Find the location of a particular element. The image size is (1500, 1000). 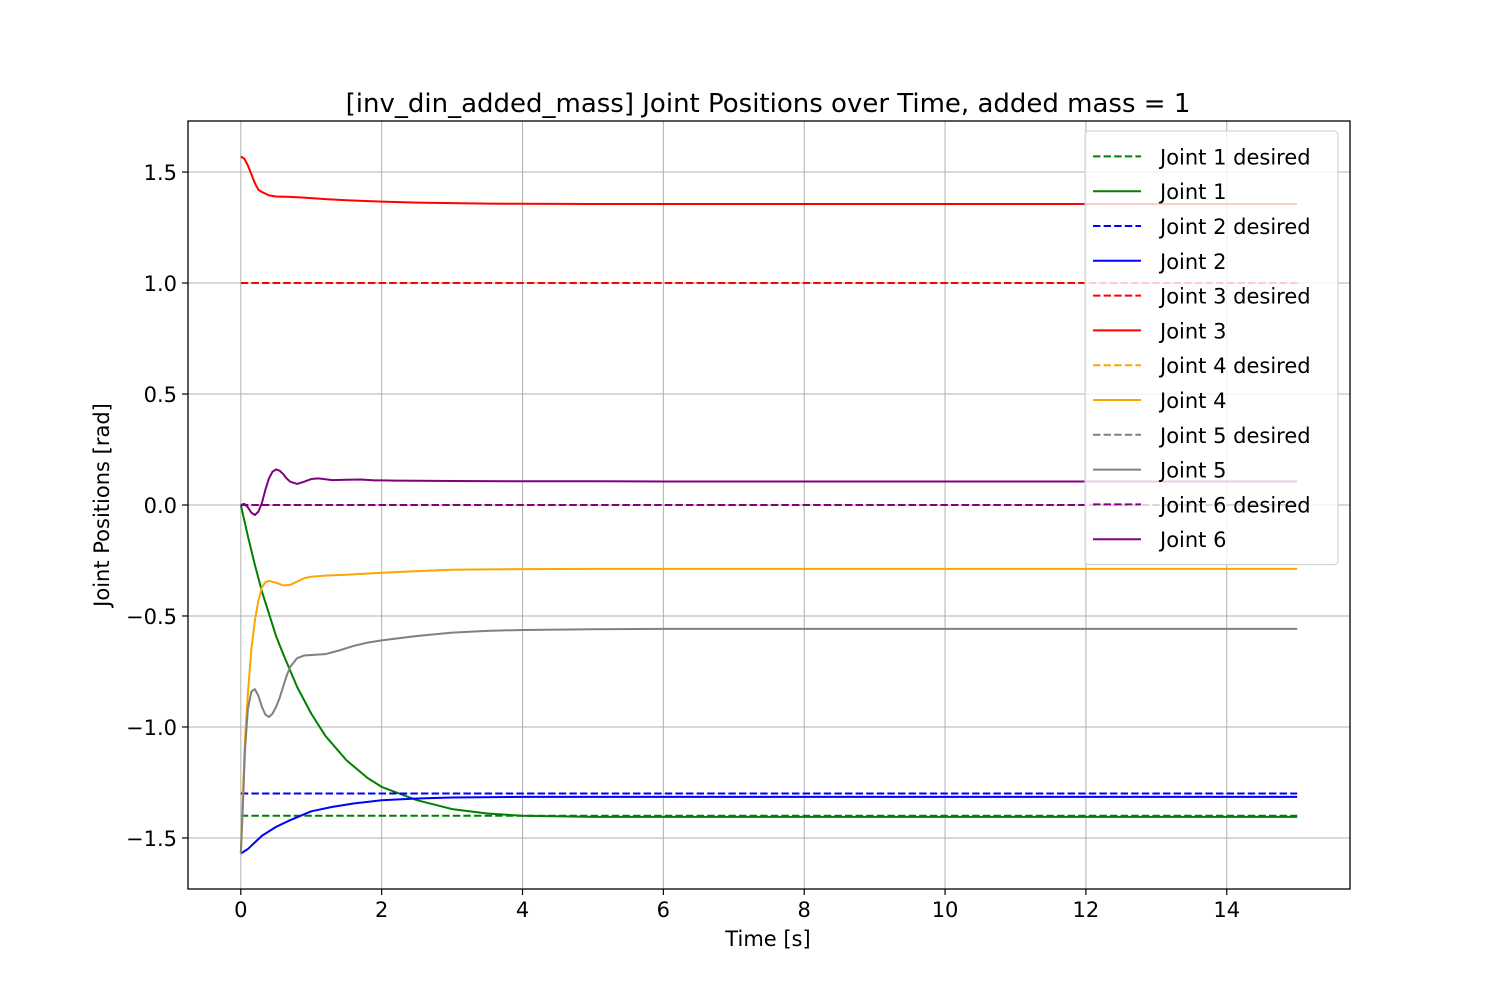

x-tick-label: 2 is located at coordinates (381, 910).